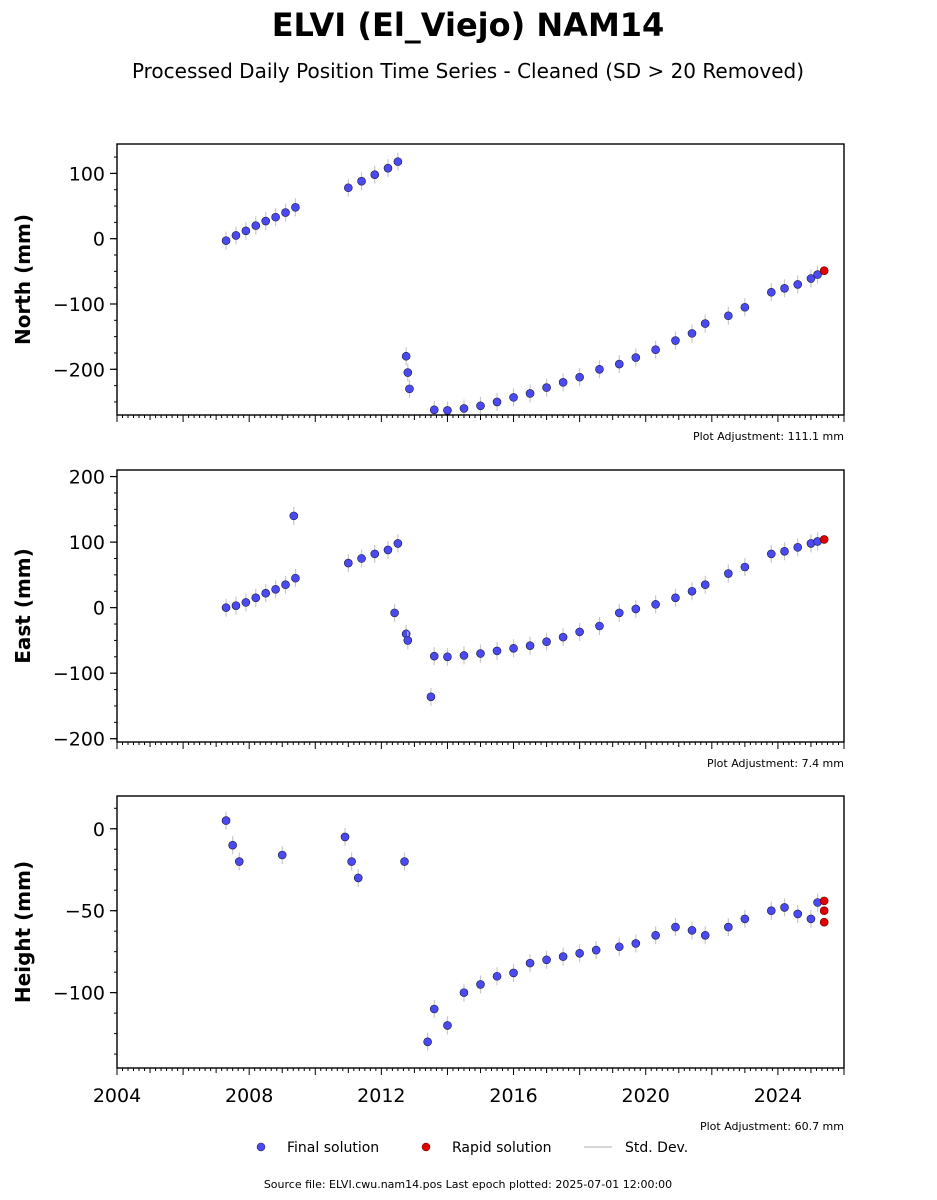 Image resolution: width=937 pixels, height=1200 pixels. Describe the element at coordinates (646, 1096) in the screenshot. I see `x-tick-label: 2020` at that location.